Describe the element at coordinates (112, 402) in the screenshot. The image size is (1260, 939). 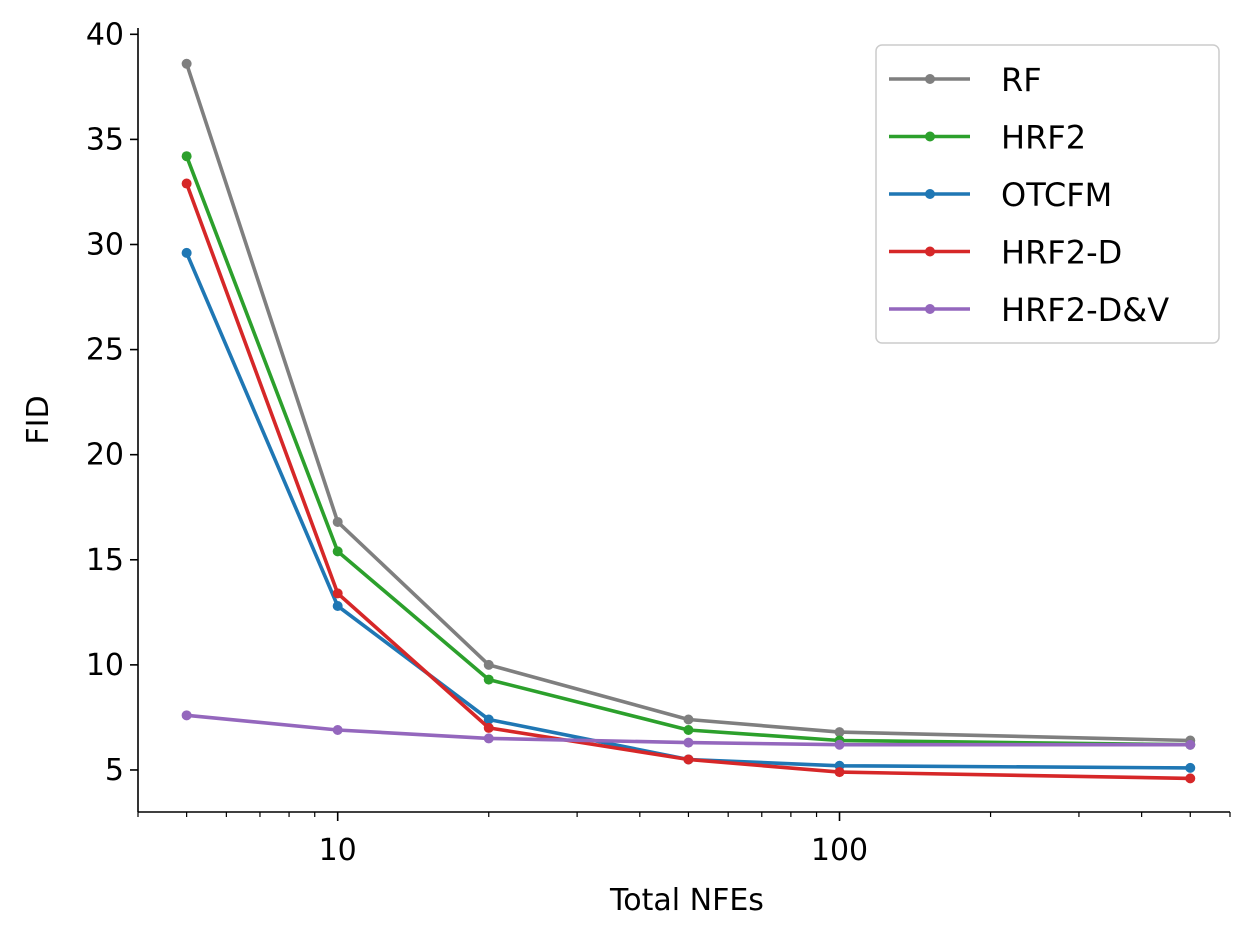
I see `y-ticks: 5 10 15 20 25 30 35 40` at that location.